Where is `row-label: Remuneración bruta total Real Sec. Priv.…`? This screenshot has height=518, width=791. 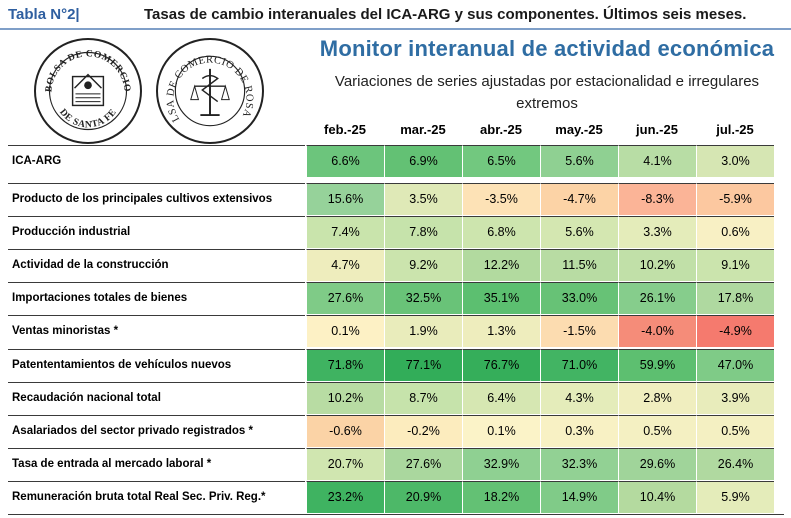 row-label: Remuneración bruta total Real Sec. Priv.… is located at coordinates (156, 497).